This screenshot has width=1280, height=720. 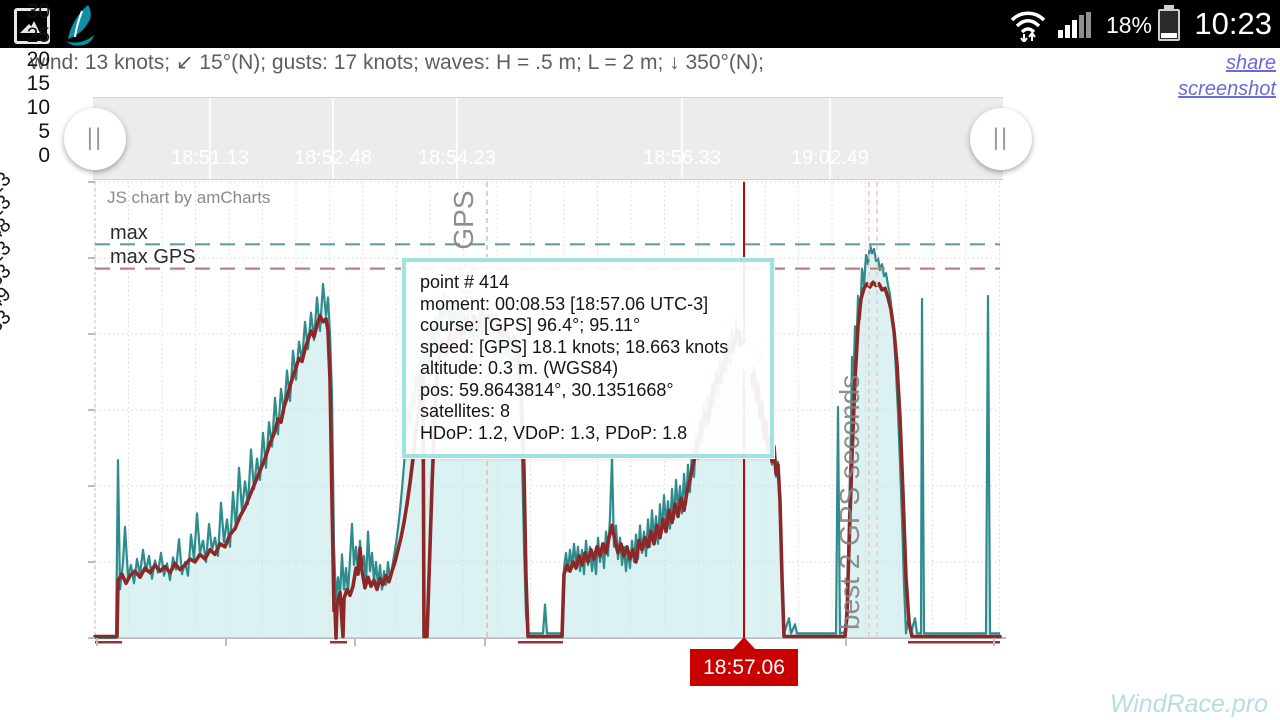 I want to click on y-axis-label: 15, so click(x=38, y=83).